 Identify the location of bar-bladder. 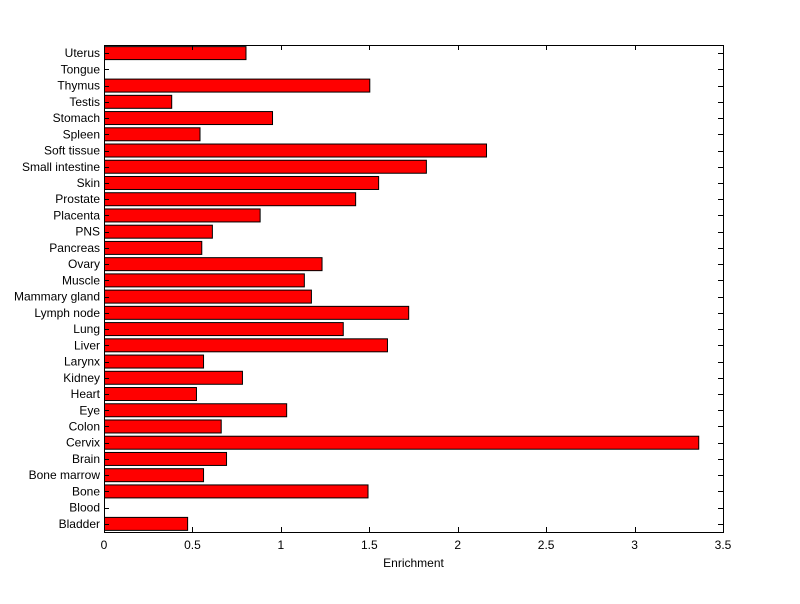
(146, 523).